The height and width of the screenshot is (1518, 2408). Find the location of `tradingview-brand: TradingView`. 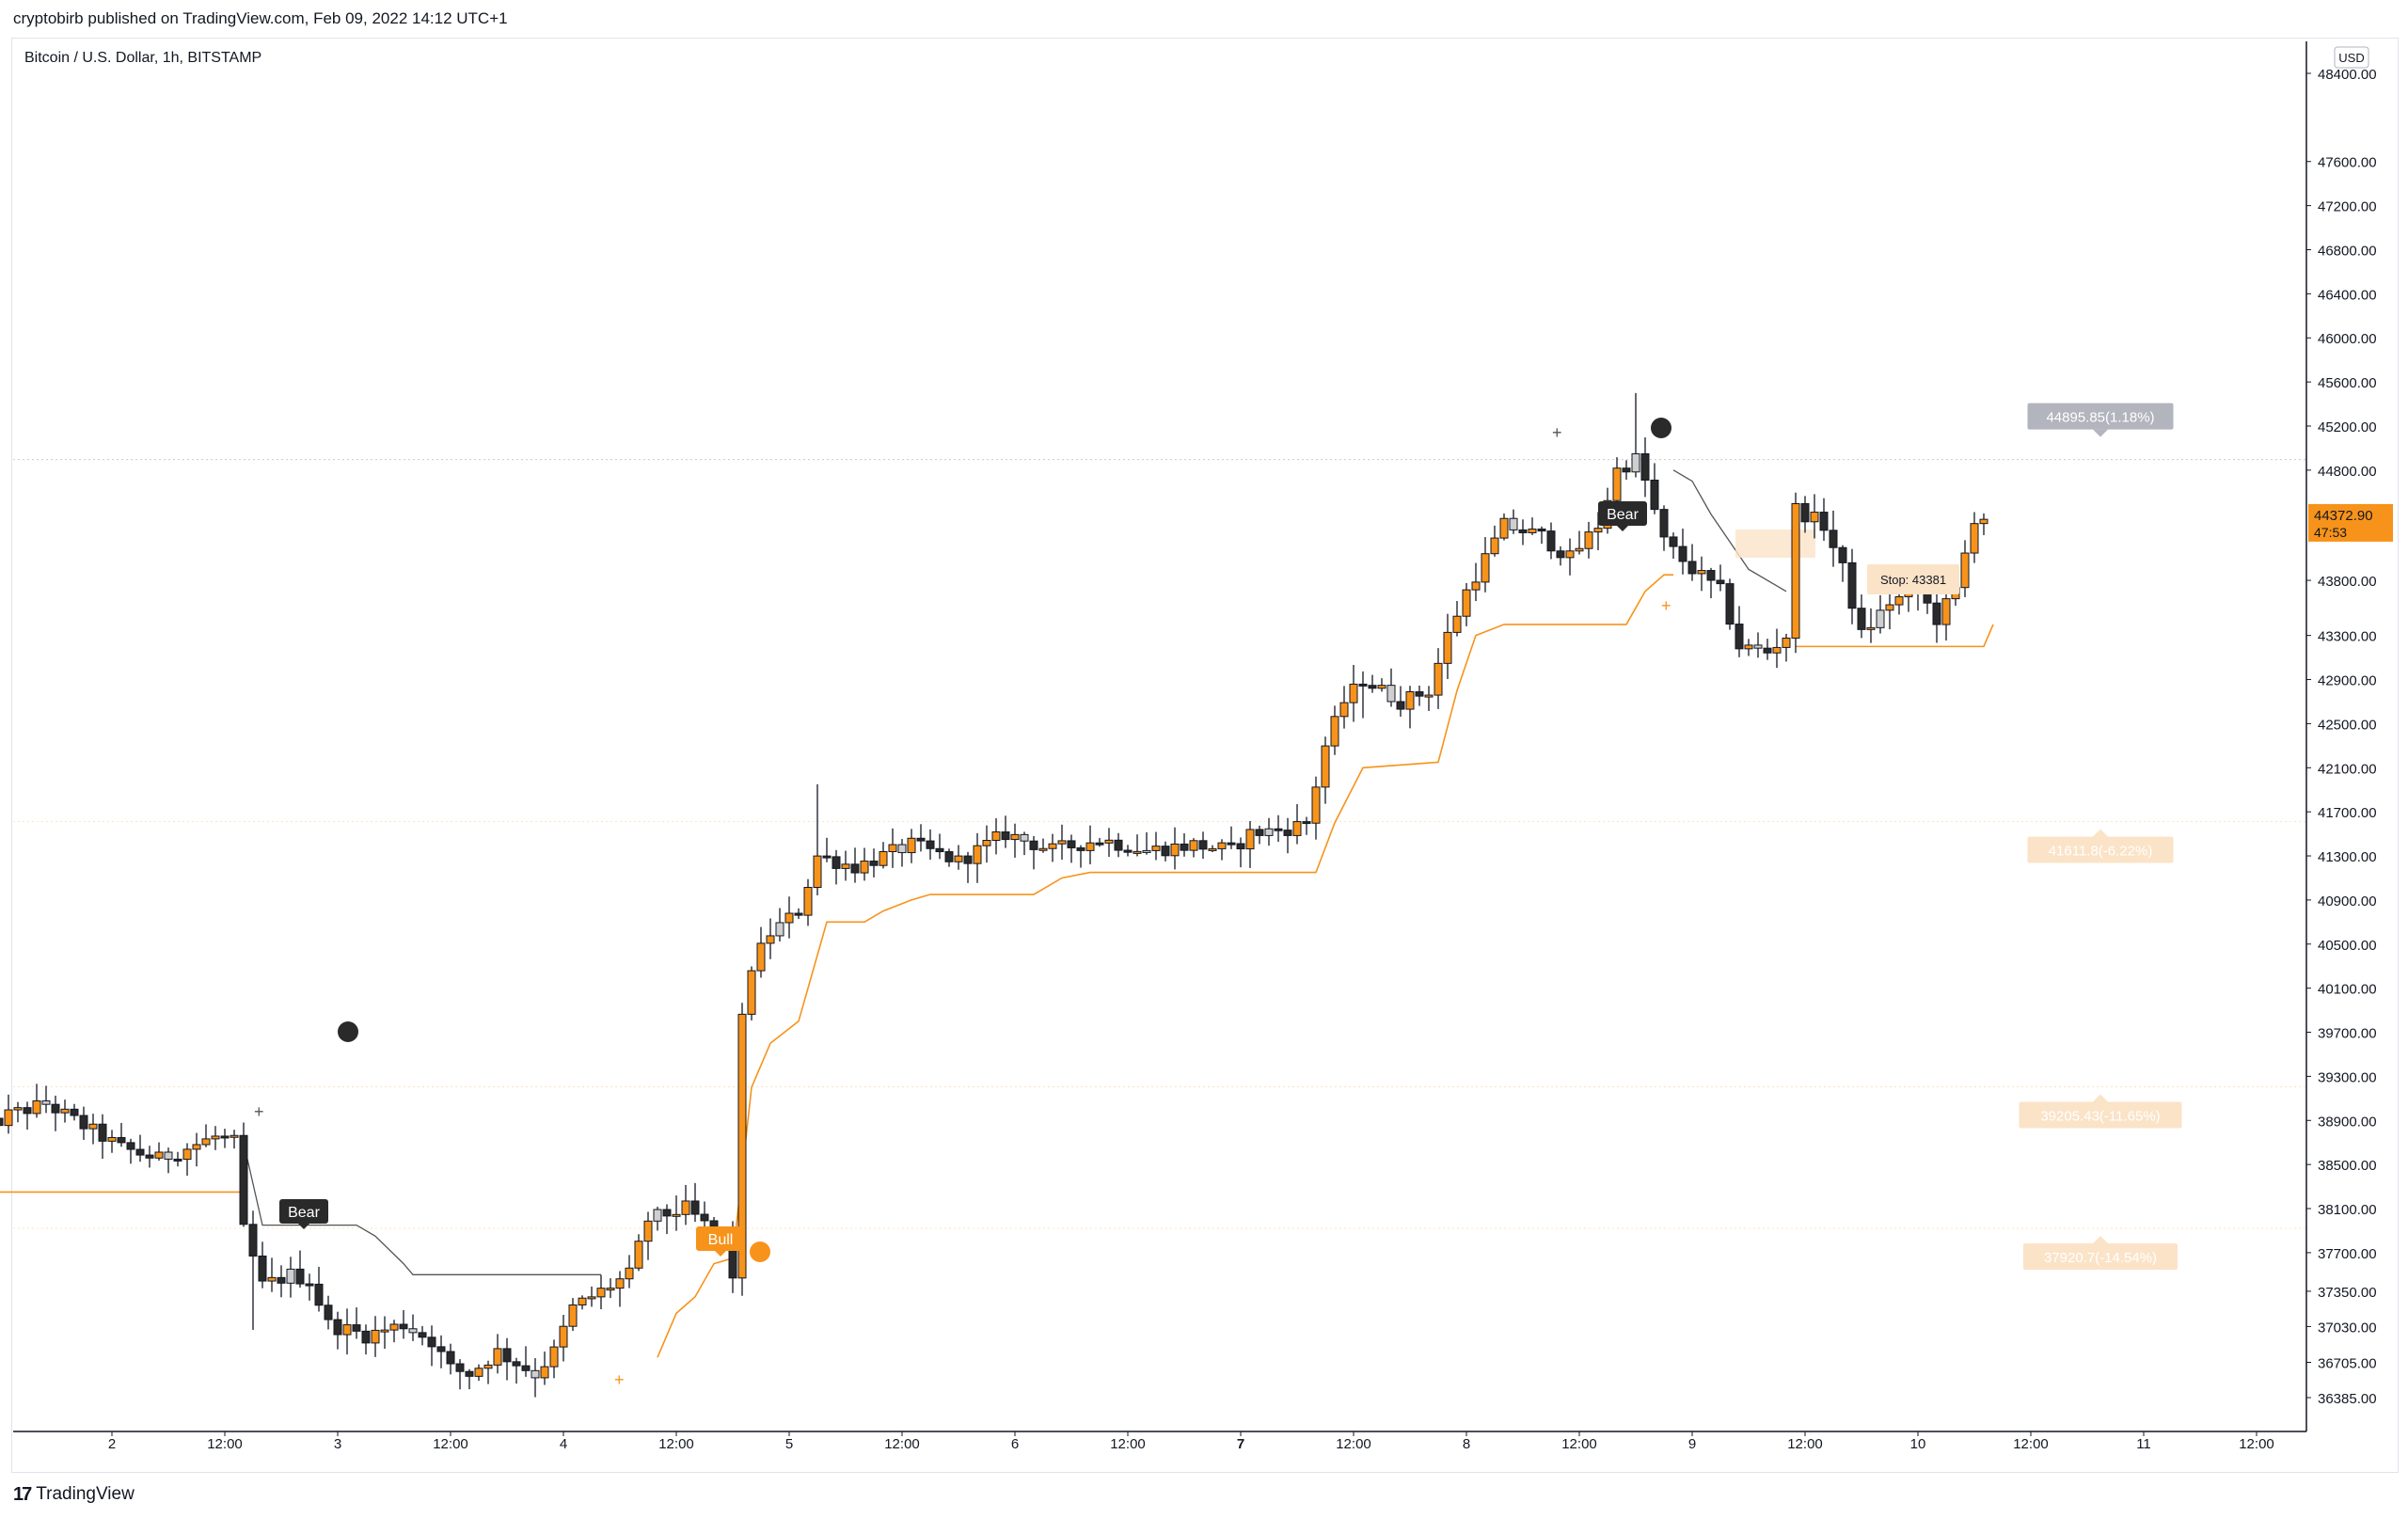

tradingview-brand: TradingView is located at coordinates (86, 1494).